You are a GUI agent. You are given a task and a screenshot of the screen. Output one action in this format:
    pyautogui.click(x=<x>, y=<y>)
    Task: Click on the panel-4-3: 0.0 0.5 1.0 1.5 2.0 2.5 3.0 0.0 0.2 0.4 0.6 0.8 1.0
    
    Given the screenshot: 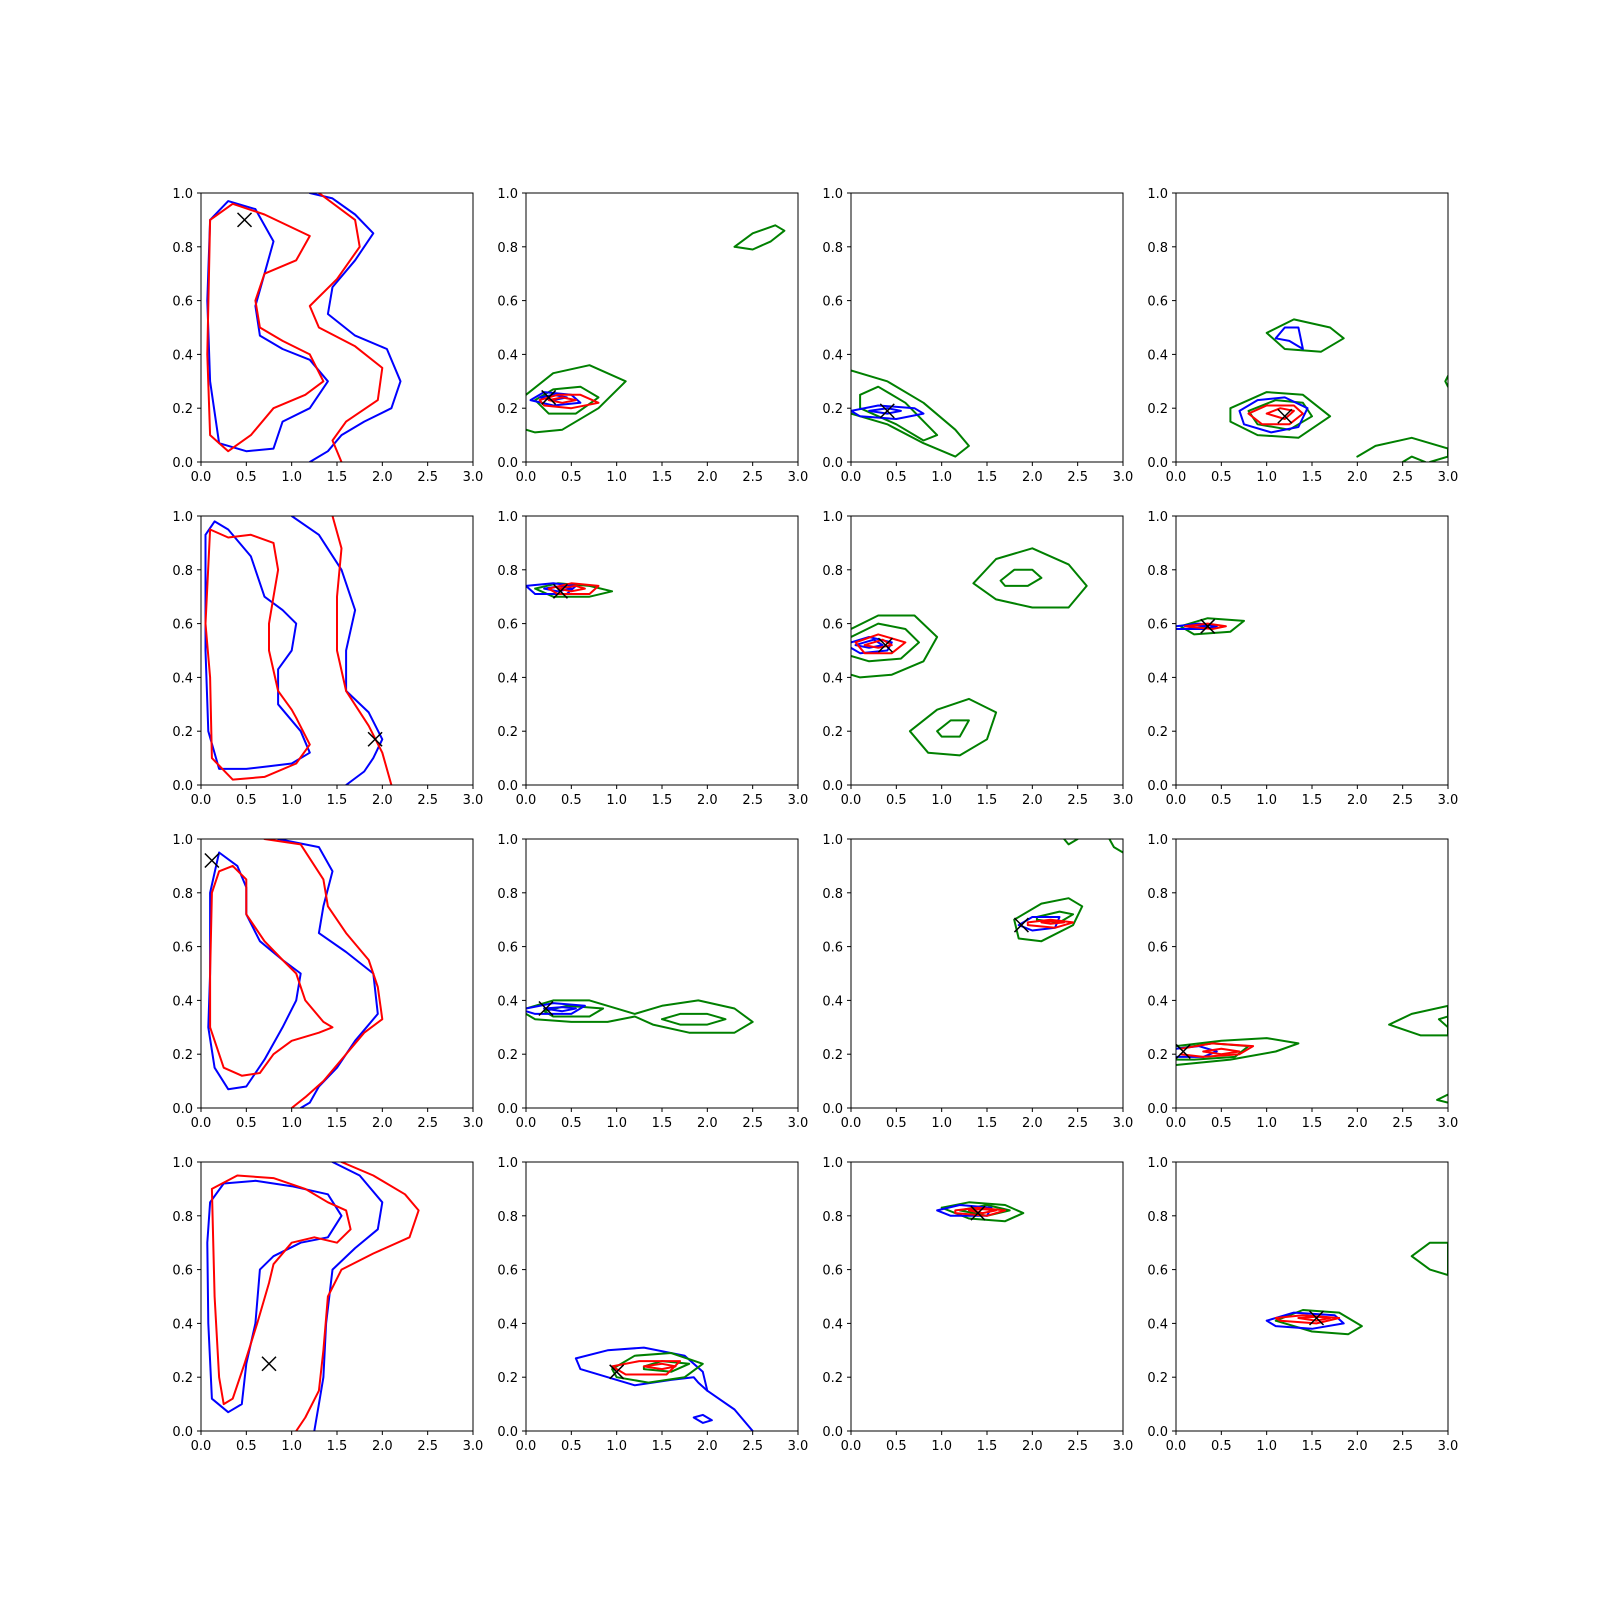 What is the action you would take?
    pyautogui.click(x=977, y=1305)
    